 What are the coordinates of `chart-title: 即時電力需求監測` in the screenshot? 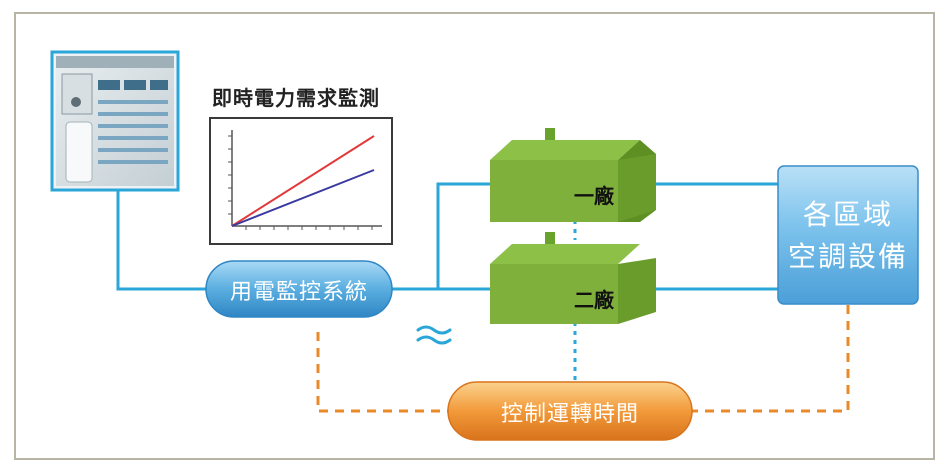 It's located at (296, 98).